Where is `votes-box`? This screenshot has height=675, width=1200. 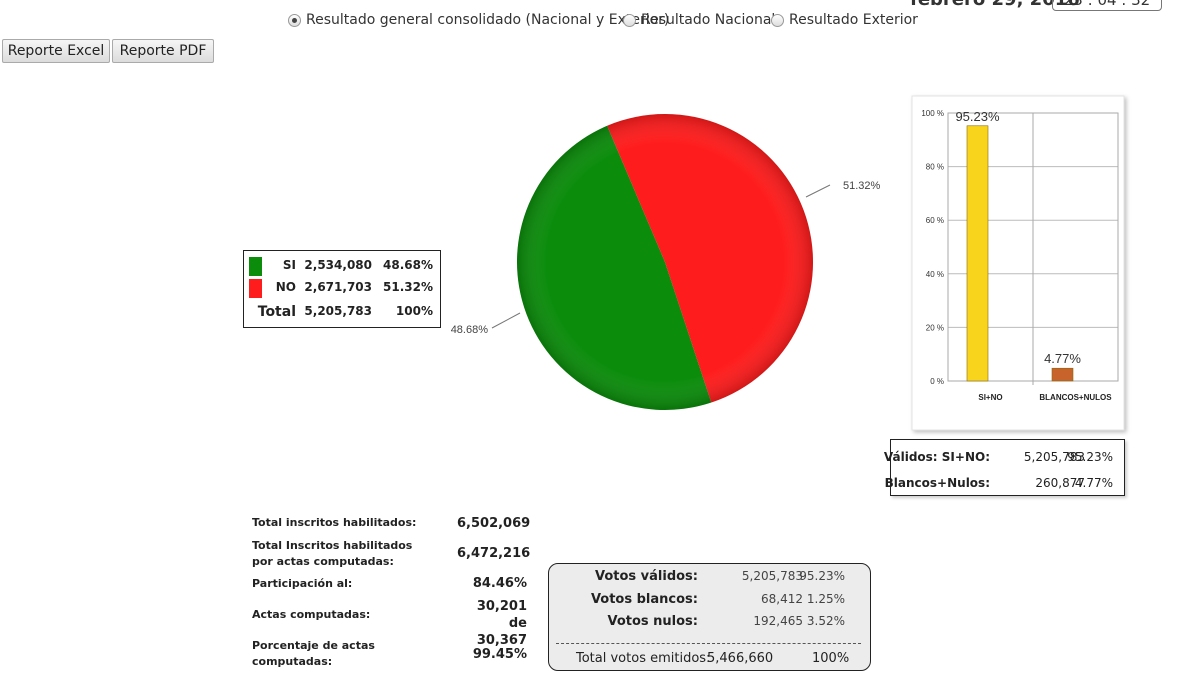
votes-box is located at coordinates (709, 617).